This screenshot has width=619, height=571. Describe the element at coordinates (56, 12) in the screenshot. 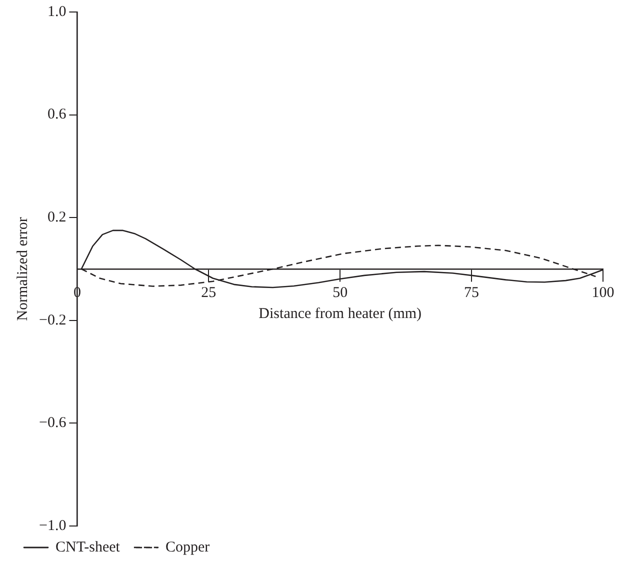

I see `y-tick-label: 1.0` at that location.